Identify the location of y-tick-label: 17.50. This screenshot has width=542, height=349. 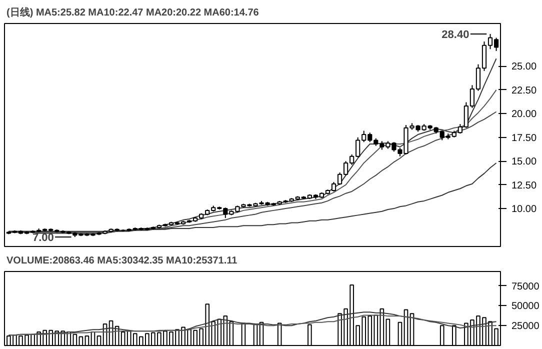
(524, 138).